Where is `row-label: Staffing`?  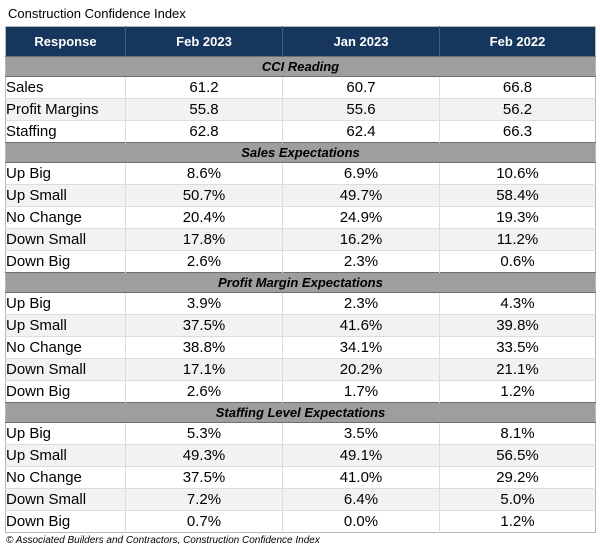 row-label: Staffing is located at coordinates (65, 131).